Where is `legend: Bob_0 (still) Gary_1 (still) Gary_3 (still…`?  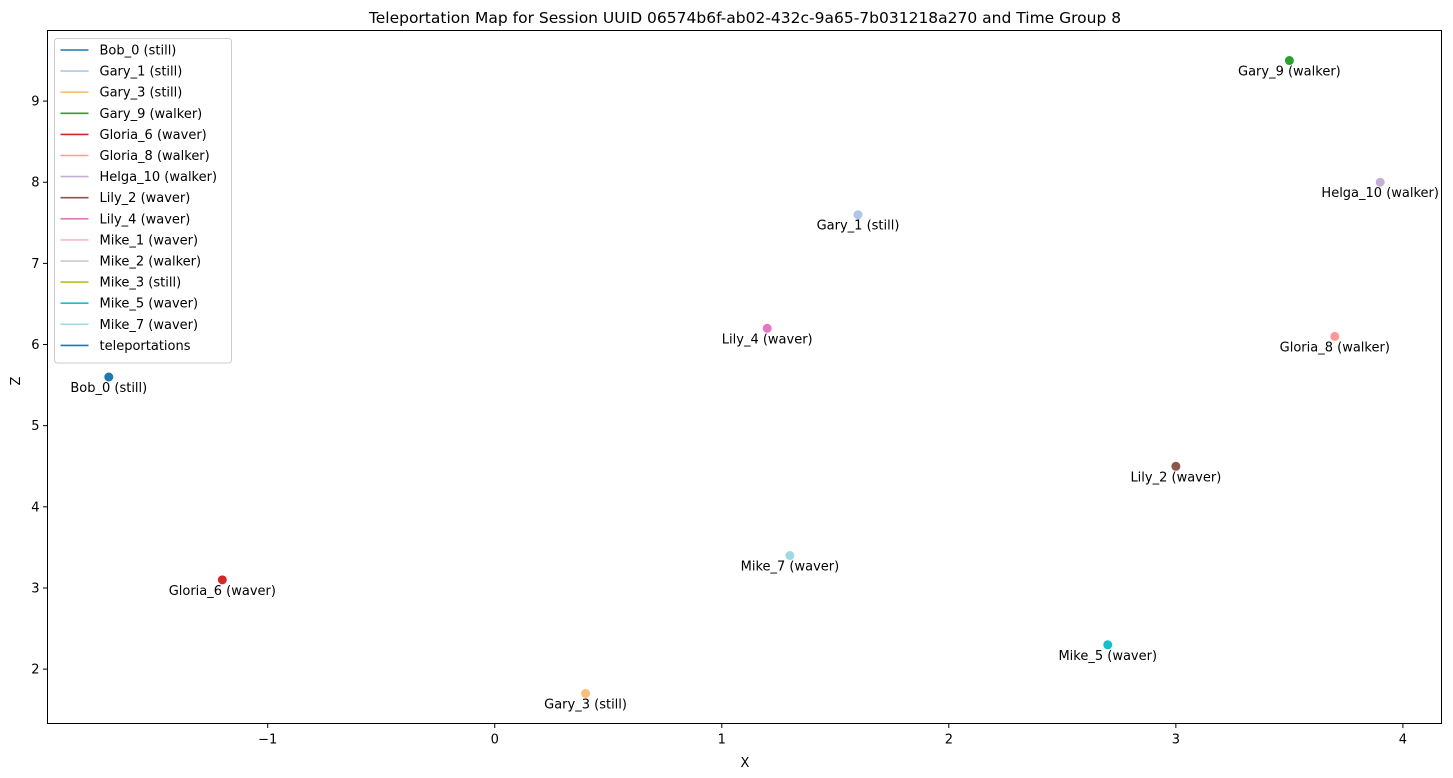 legend: Bob_0 (still) Gary_1 (still) Gary_3 (still… is located at coordinates (143, 201).